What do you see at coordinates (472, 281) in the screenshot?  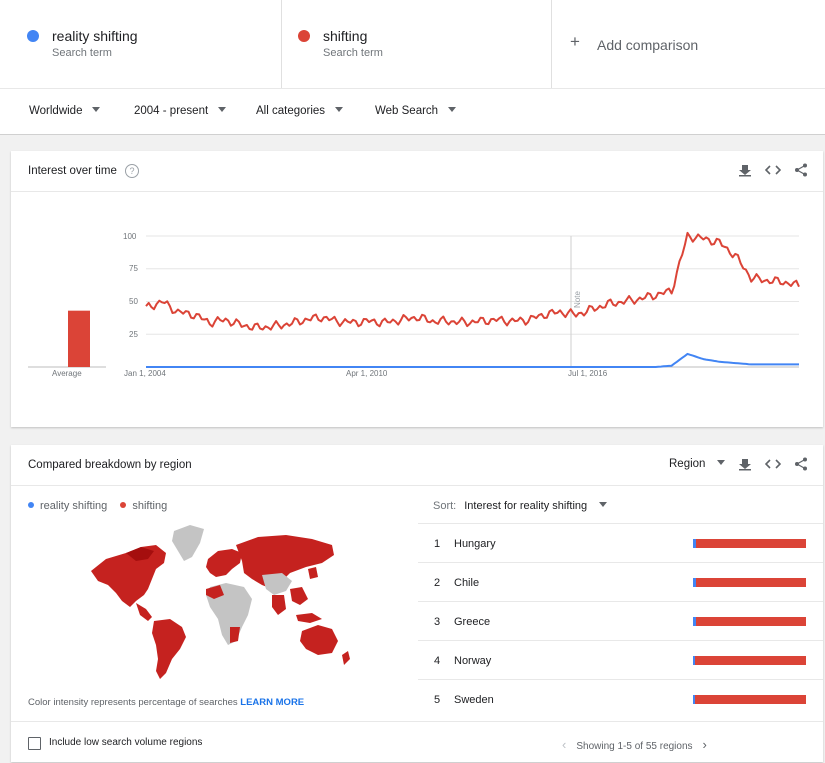 I see `series-line-shifting` at bounding box center [472, 281].